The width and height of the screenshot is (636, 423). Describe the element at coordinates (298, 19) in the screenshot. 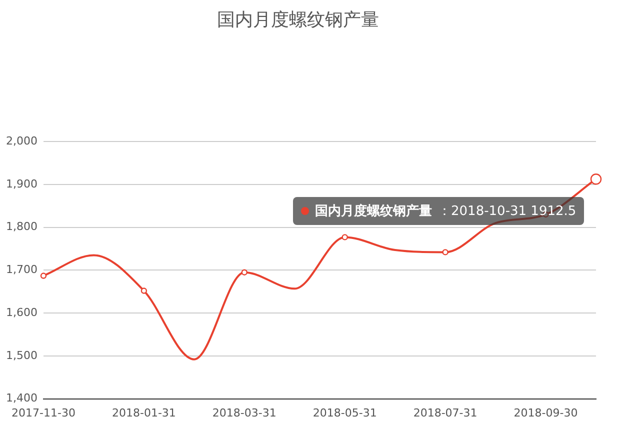

I see `chart-title: 国内月度螺纹钢产量` at that location.